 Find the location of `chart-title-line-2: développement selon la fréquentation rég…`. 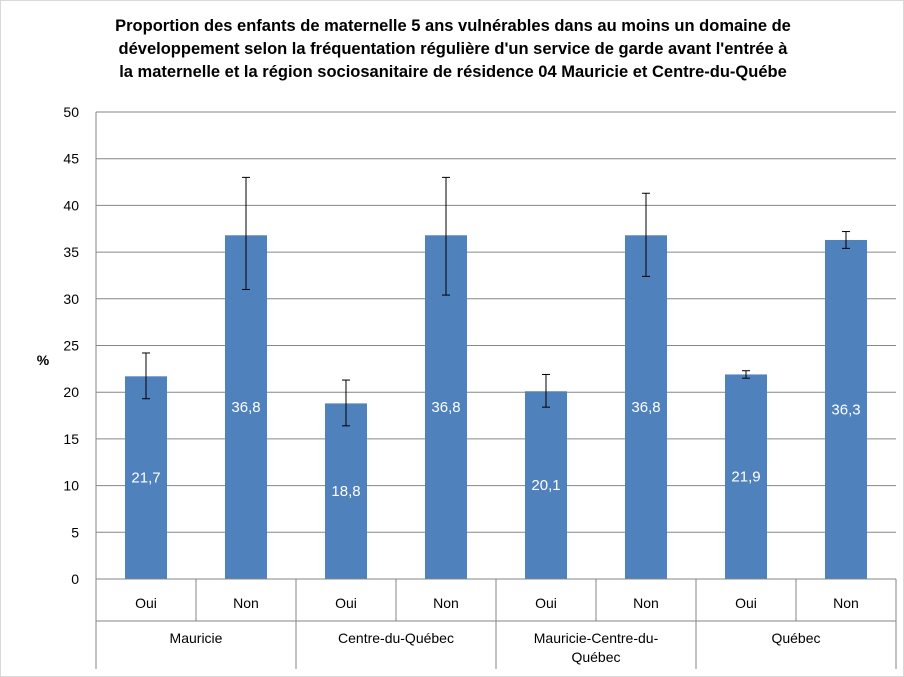

chart-title-line-2: développement selon la fréquentation rég… is located at coordinates (453, 49).